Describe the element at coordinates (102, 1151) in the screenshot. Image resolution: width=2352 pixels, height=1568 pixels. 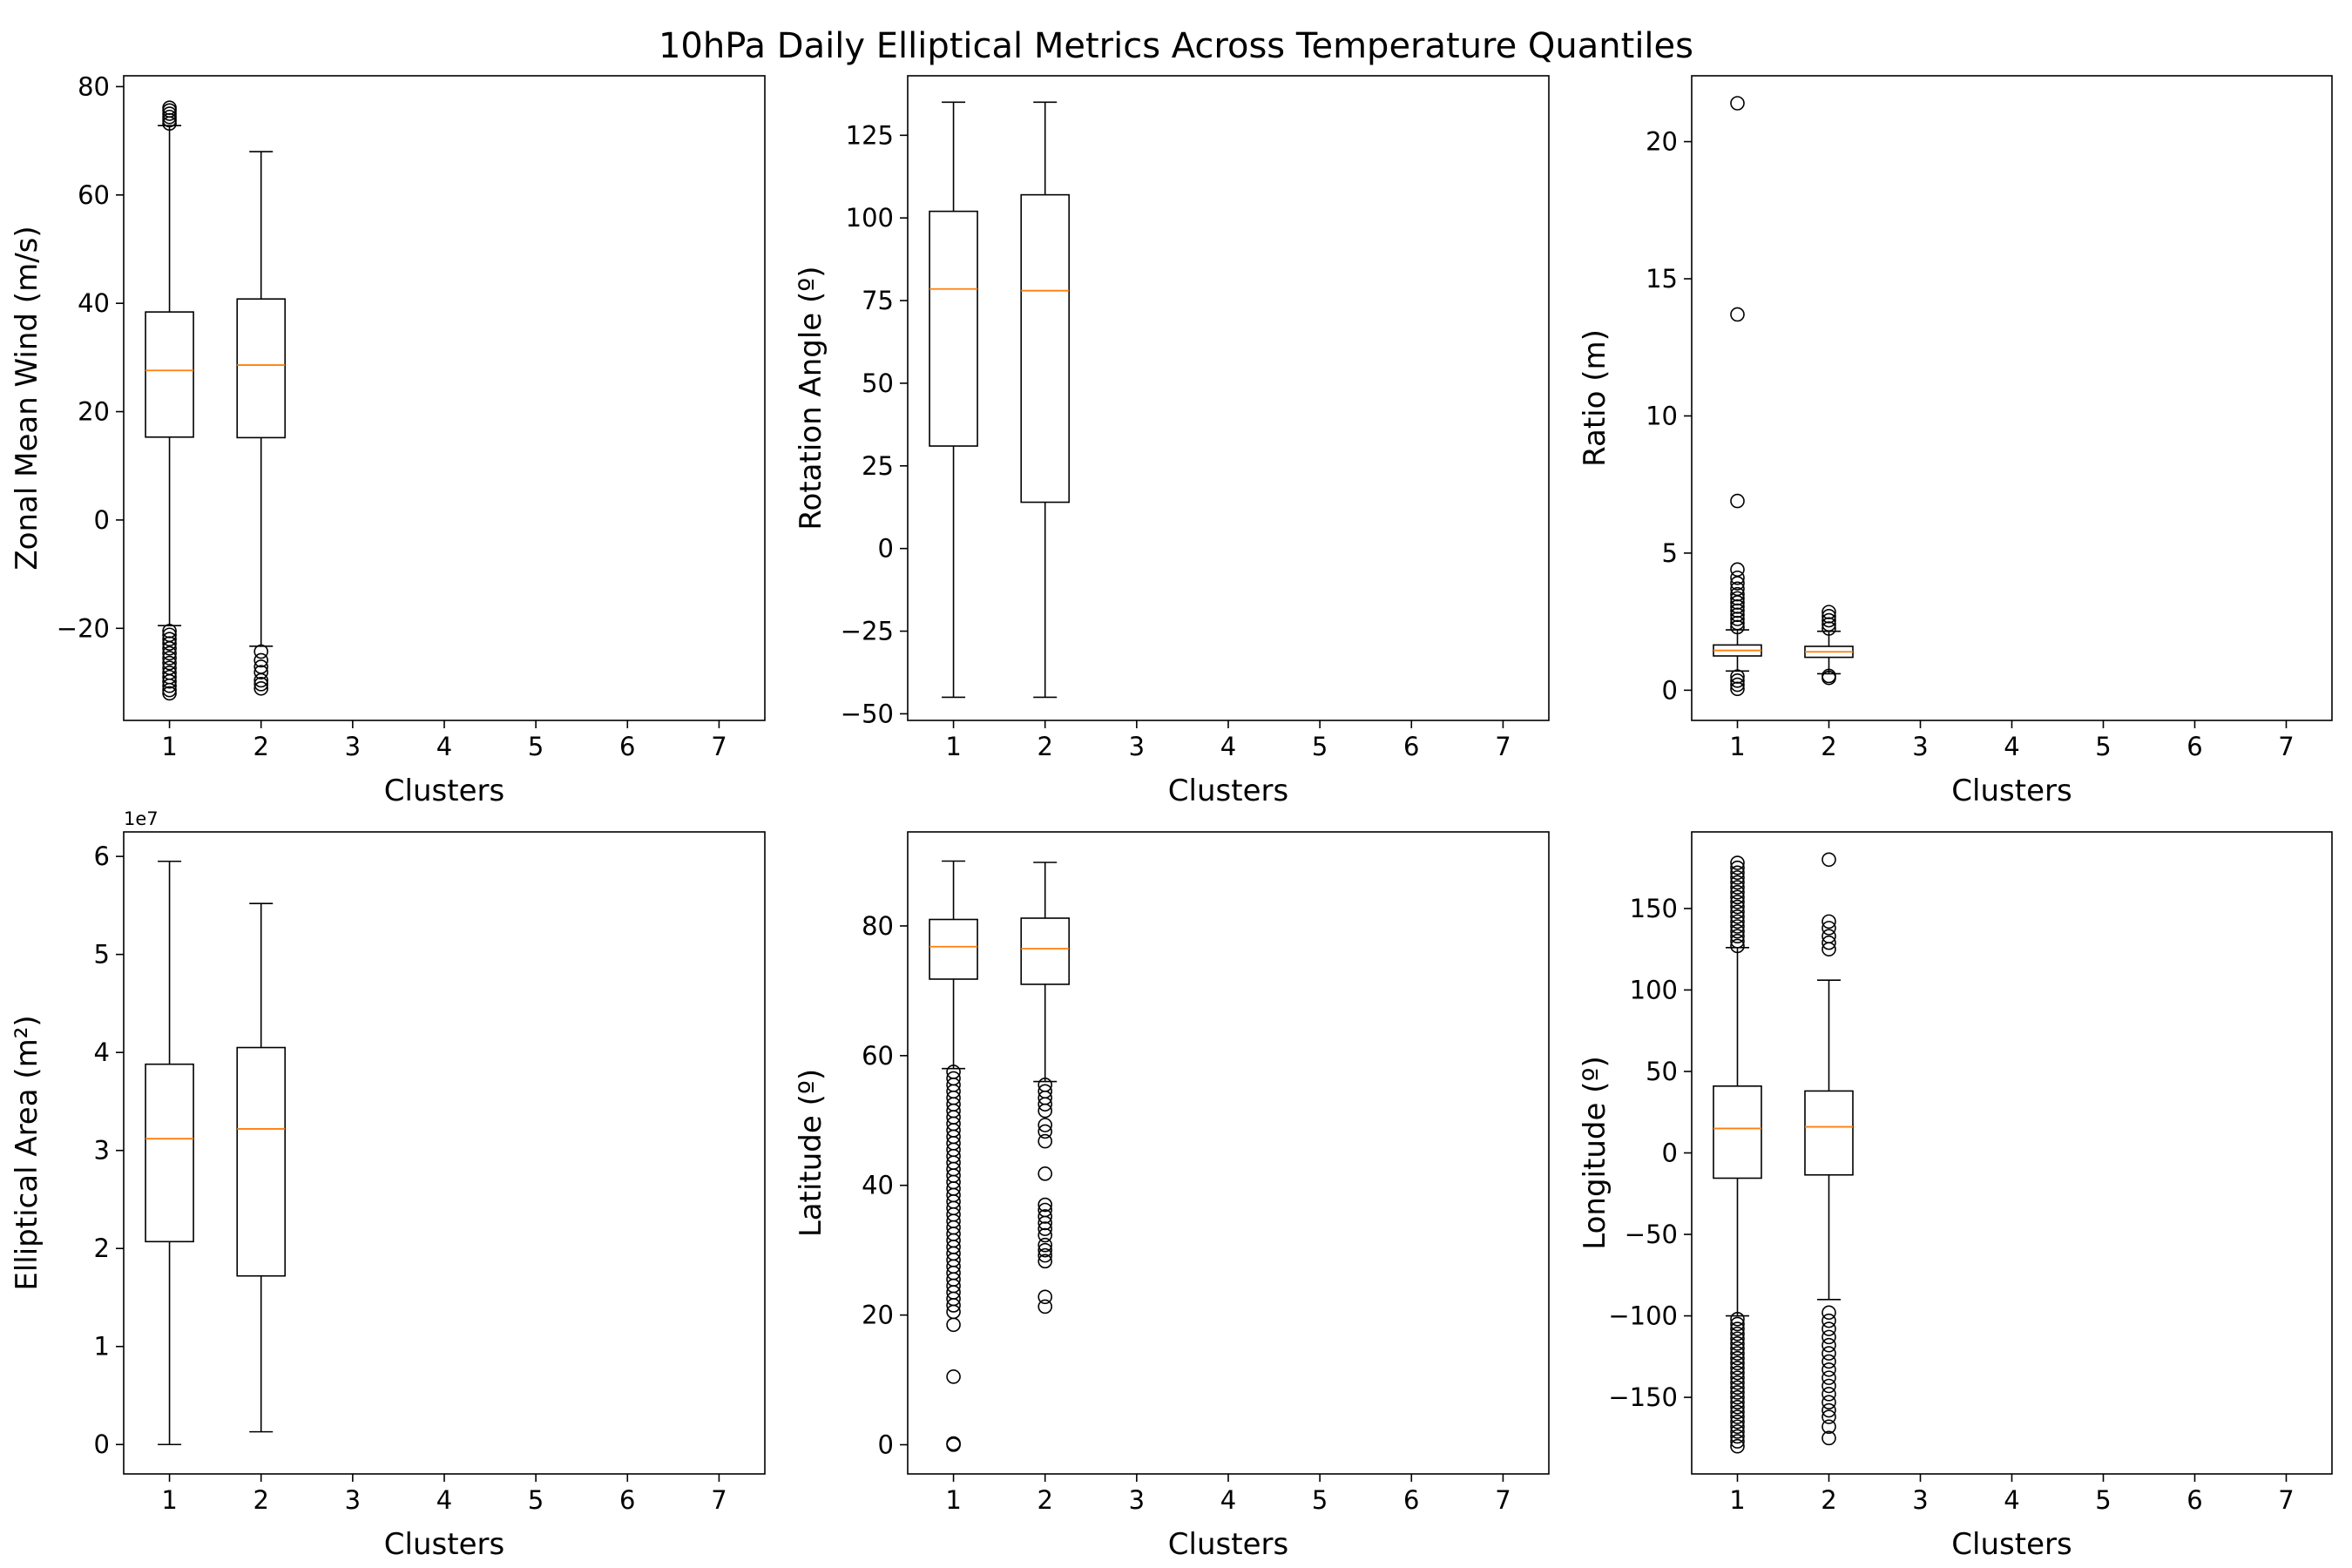
I see `y-tick-label: 3` at that location.